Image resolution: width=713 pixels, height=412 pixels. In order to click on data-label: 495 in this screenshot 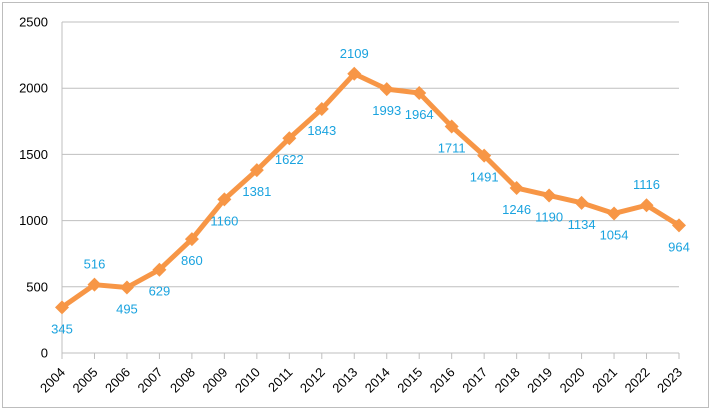, I will do `click(127, 308)`.